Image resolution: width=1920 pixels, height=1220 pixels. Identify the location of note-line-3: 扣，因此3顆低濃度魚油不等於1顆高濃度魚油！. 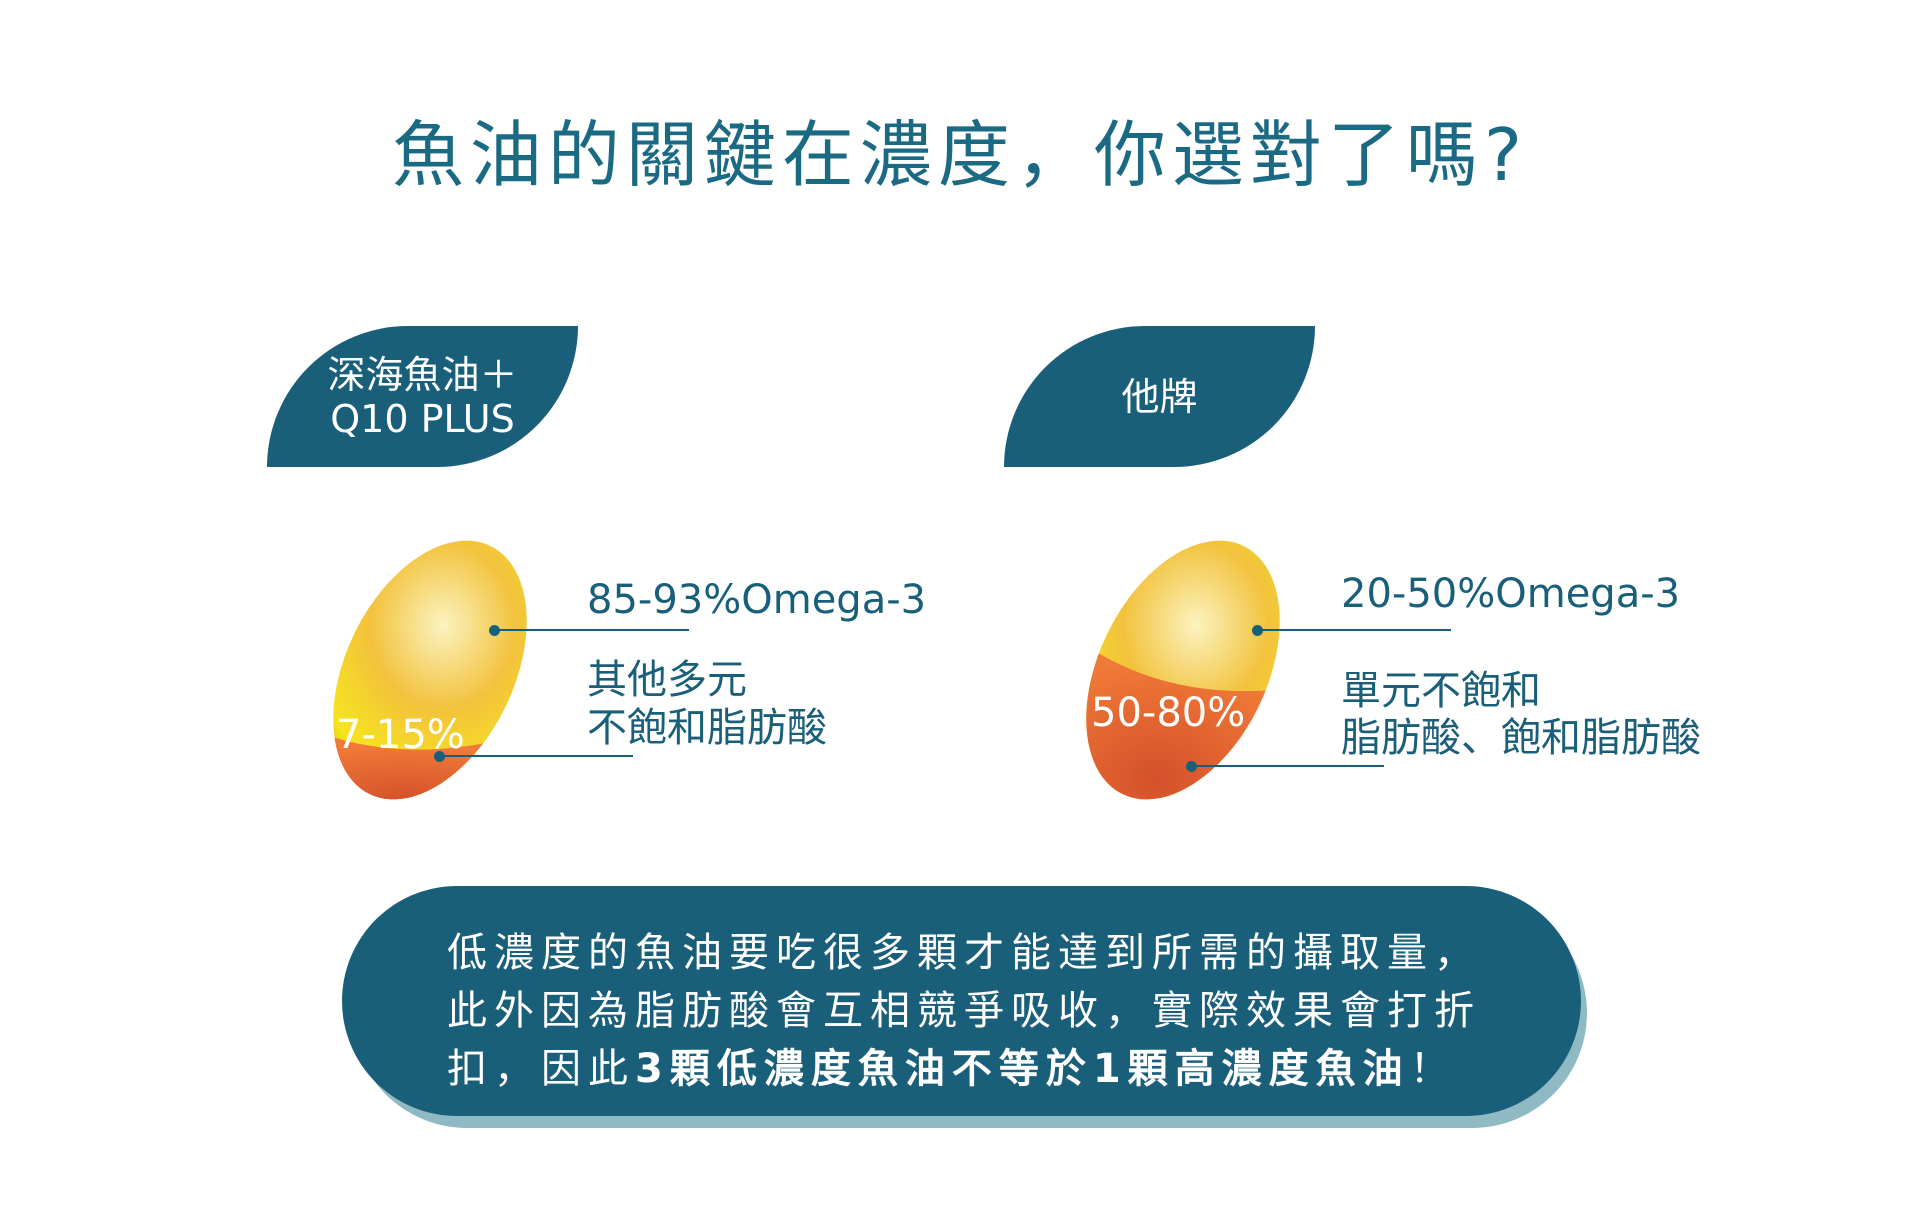
(952, 1065).